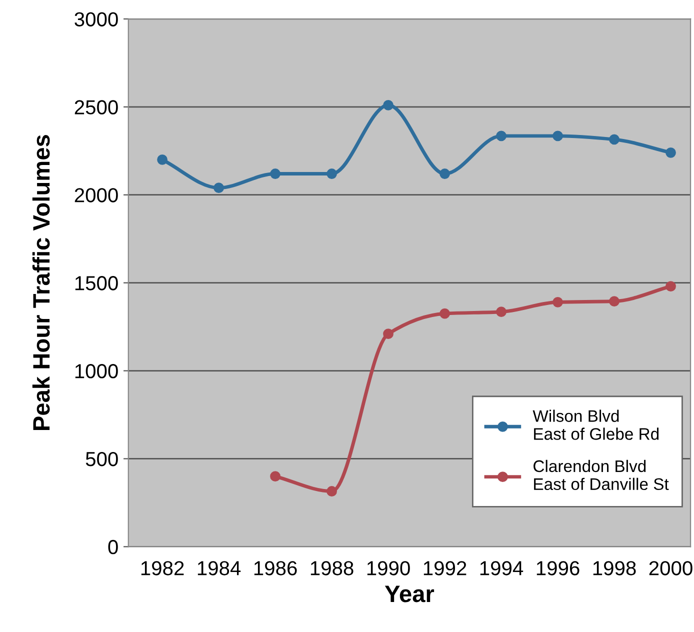 This screenshot has width=694, height=632. What do you see at coordinates (601, 475) in the screenshot?
I see `legend-label: Clarendon Blvd East of Danville St` at bounding box center [601, 475].